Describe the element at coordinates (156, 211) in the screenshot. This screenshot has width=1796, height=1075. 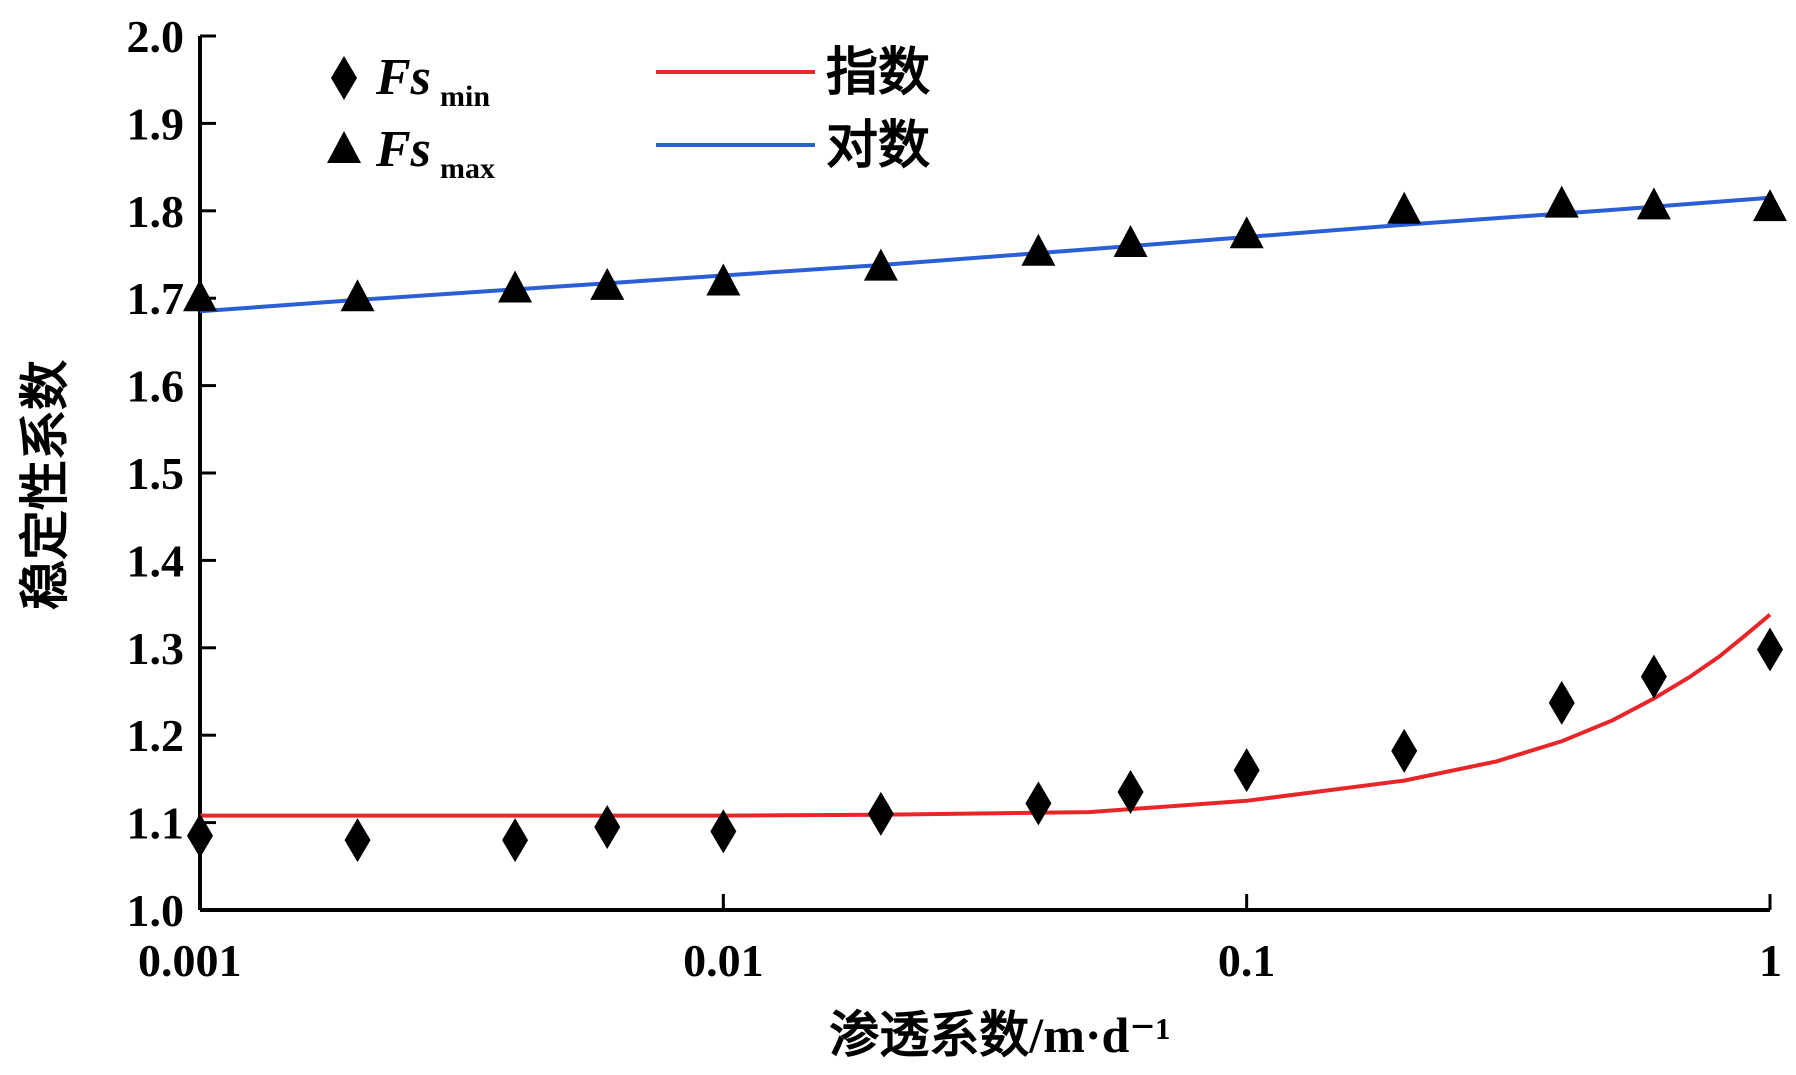
I see `y-tick-label: 1.8` at that location.